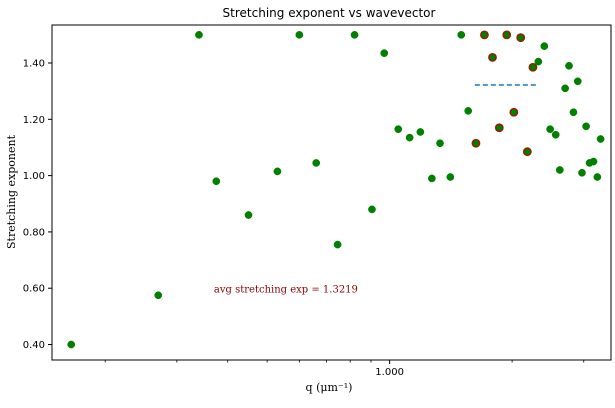 The image size is (615, 408). What do you see at coordinates (34, 176) in the screenshot?
I see `y-tick-label: 1.00` at bounding box center [34, 176].